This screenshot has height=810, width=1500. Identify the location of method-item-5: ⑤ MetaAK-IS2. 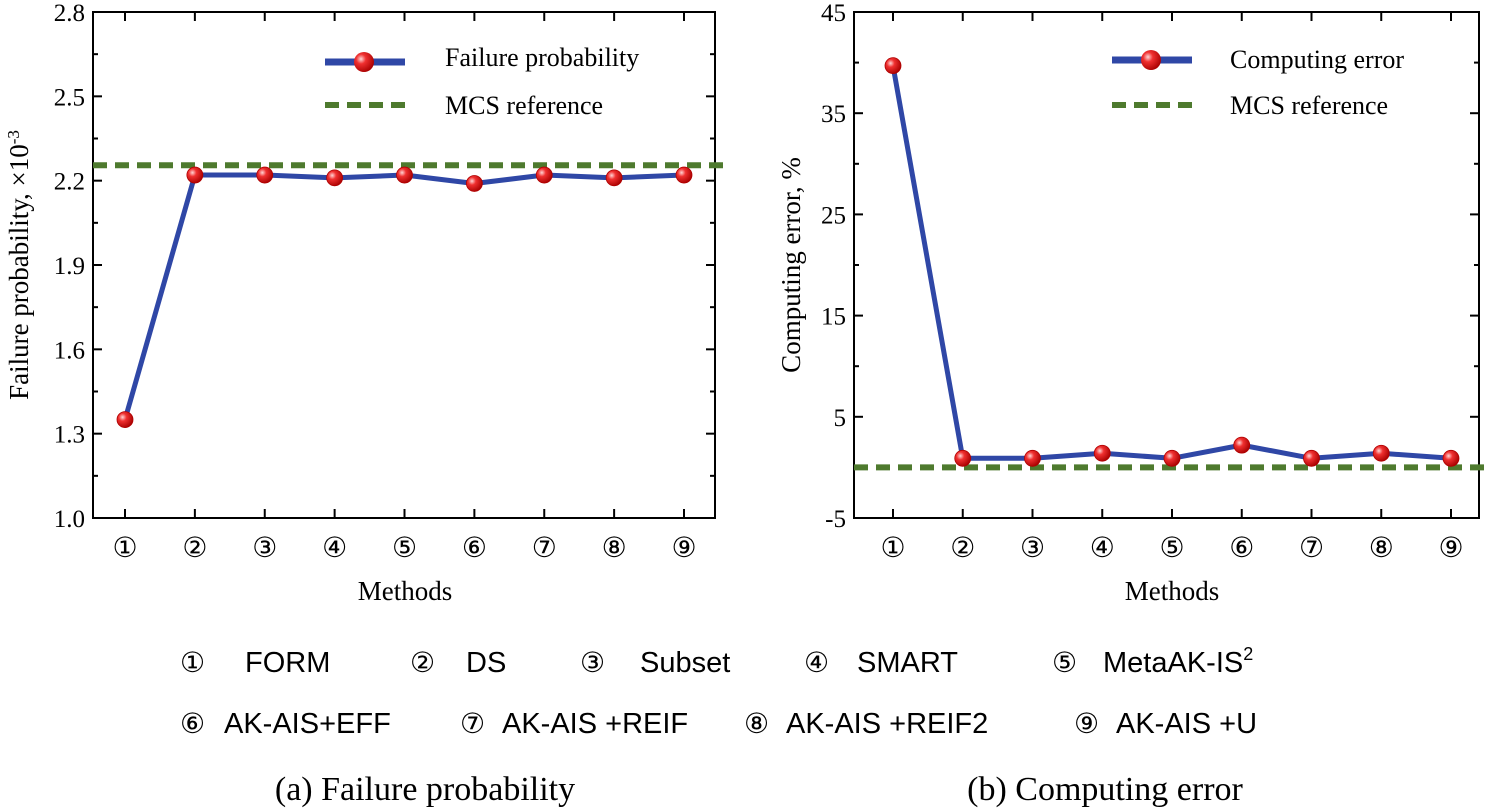
(1152, 661).